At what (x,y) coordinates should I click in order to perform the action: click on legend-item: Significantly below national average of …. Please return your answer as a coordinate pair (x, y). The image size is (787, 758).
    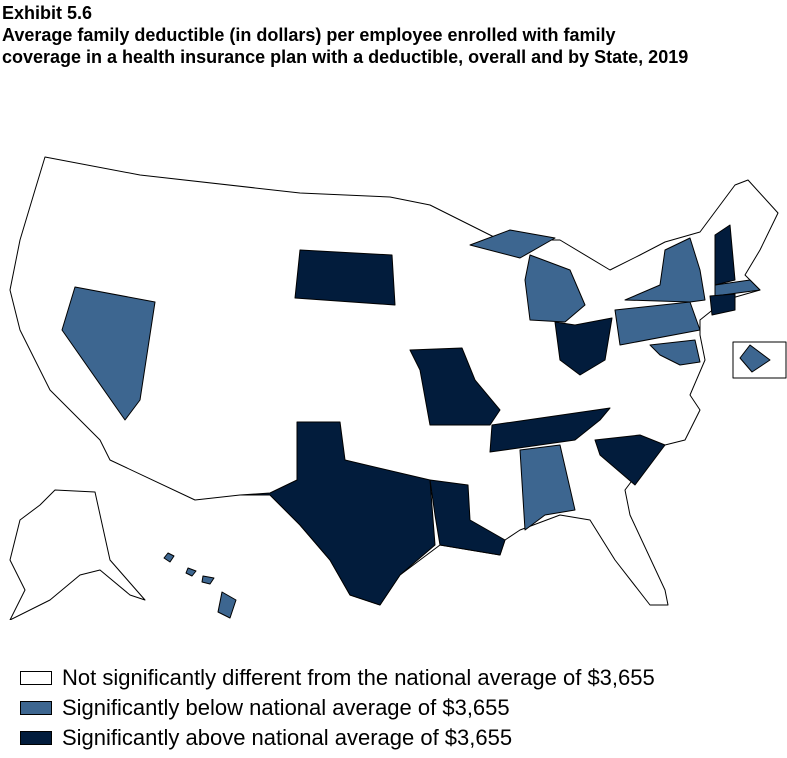
    Looking at the image, I should click on (337, 708).